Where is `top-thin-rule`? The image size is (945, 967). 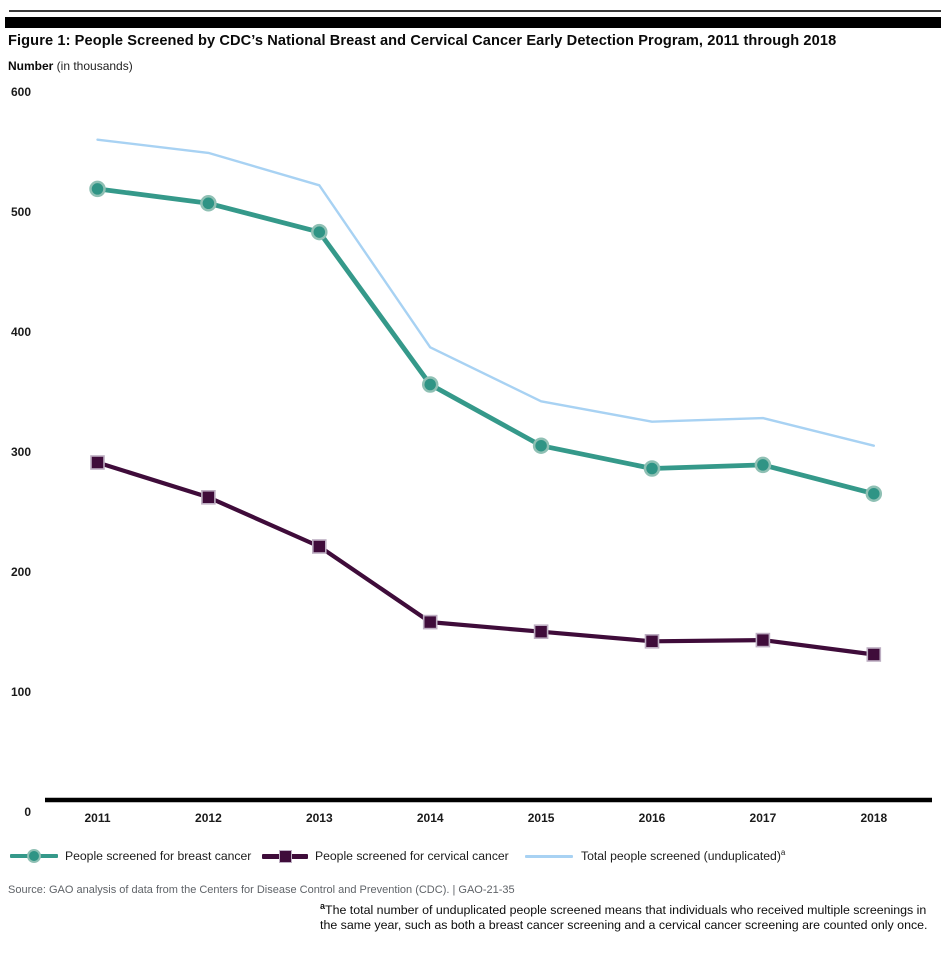 top-thin-rule is located at coordinates (475, 11).